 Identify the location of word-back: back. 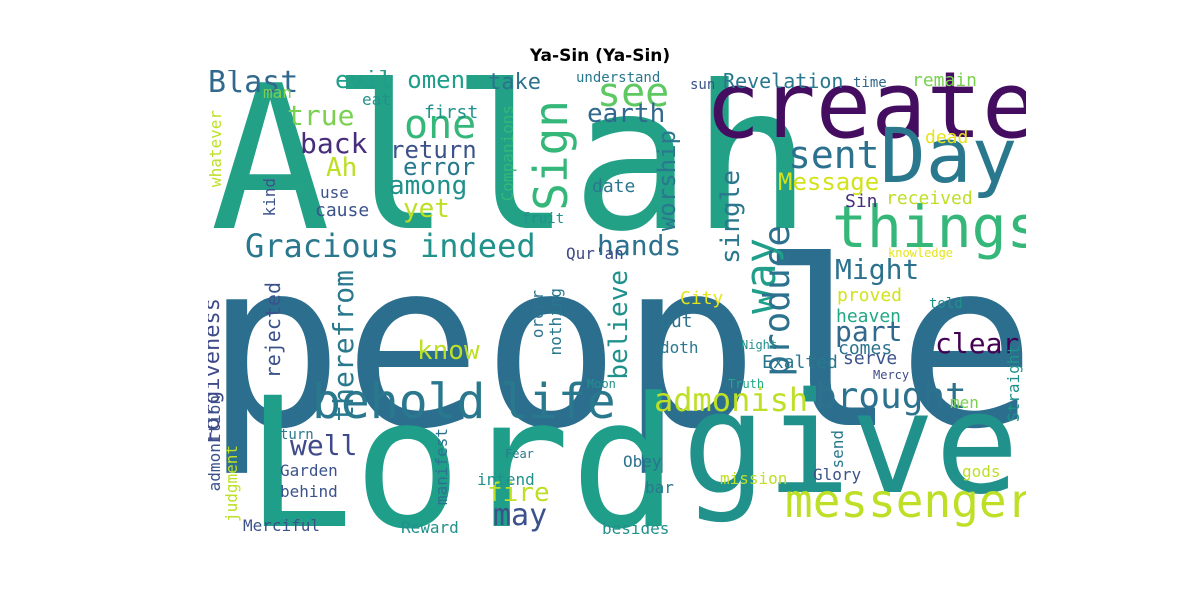
(334, 143).